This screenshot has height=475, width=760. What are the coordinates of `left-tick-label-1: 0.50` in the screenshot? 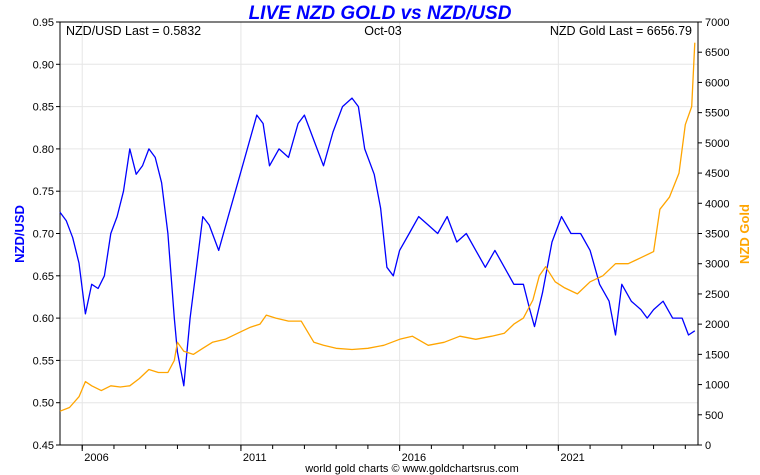 It's located at (43, 404).